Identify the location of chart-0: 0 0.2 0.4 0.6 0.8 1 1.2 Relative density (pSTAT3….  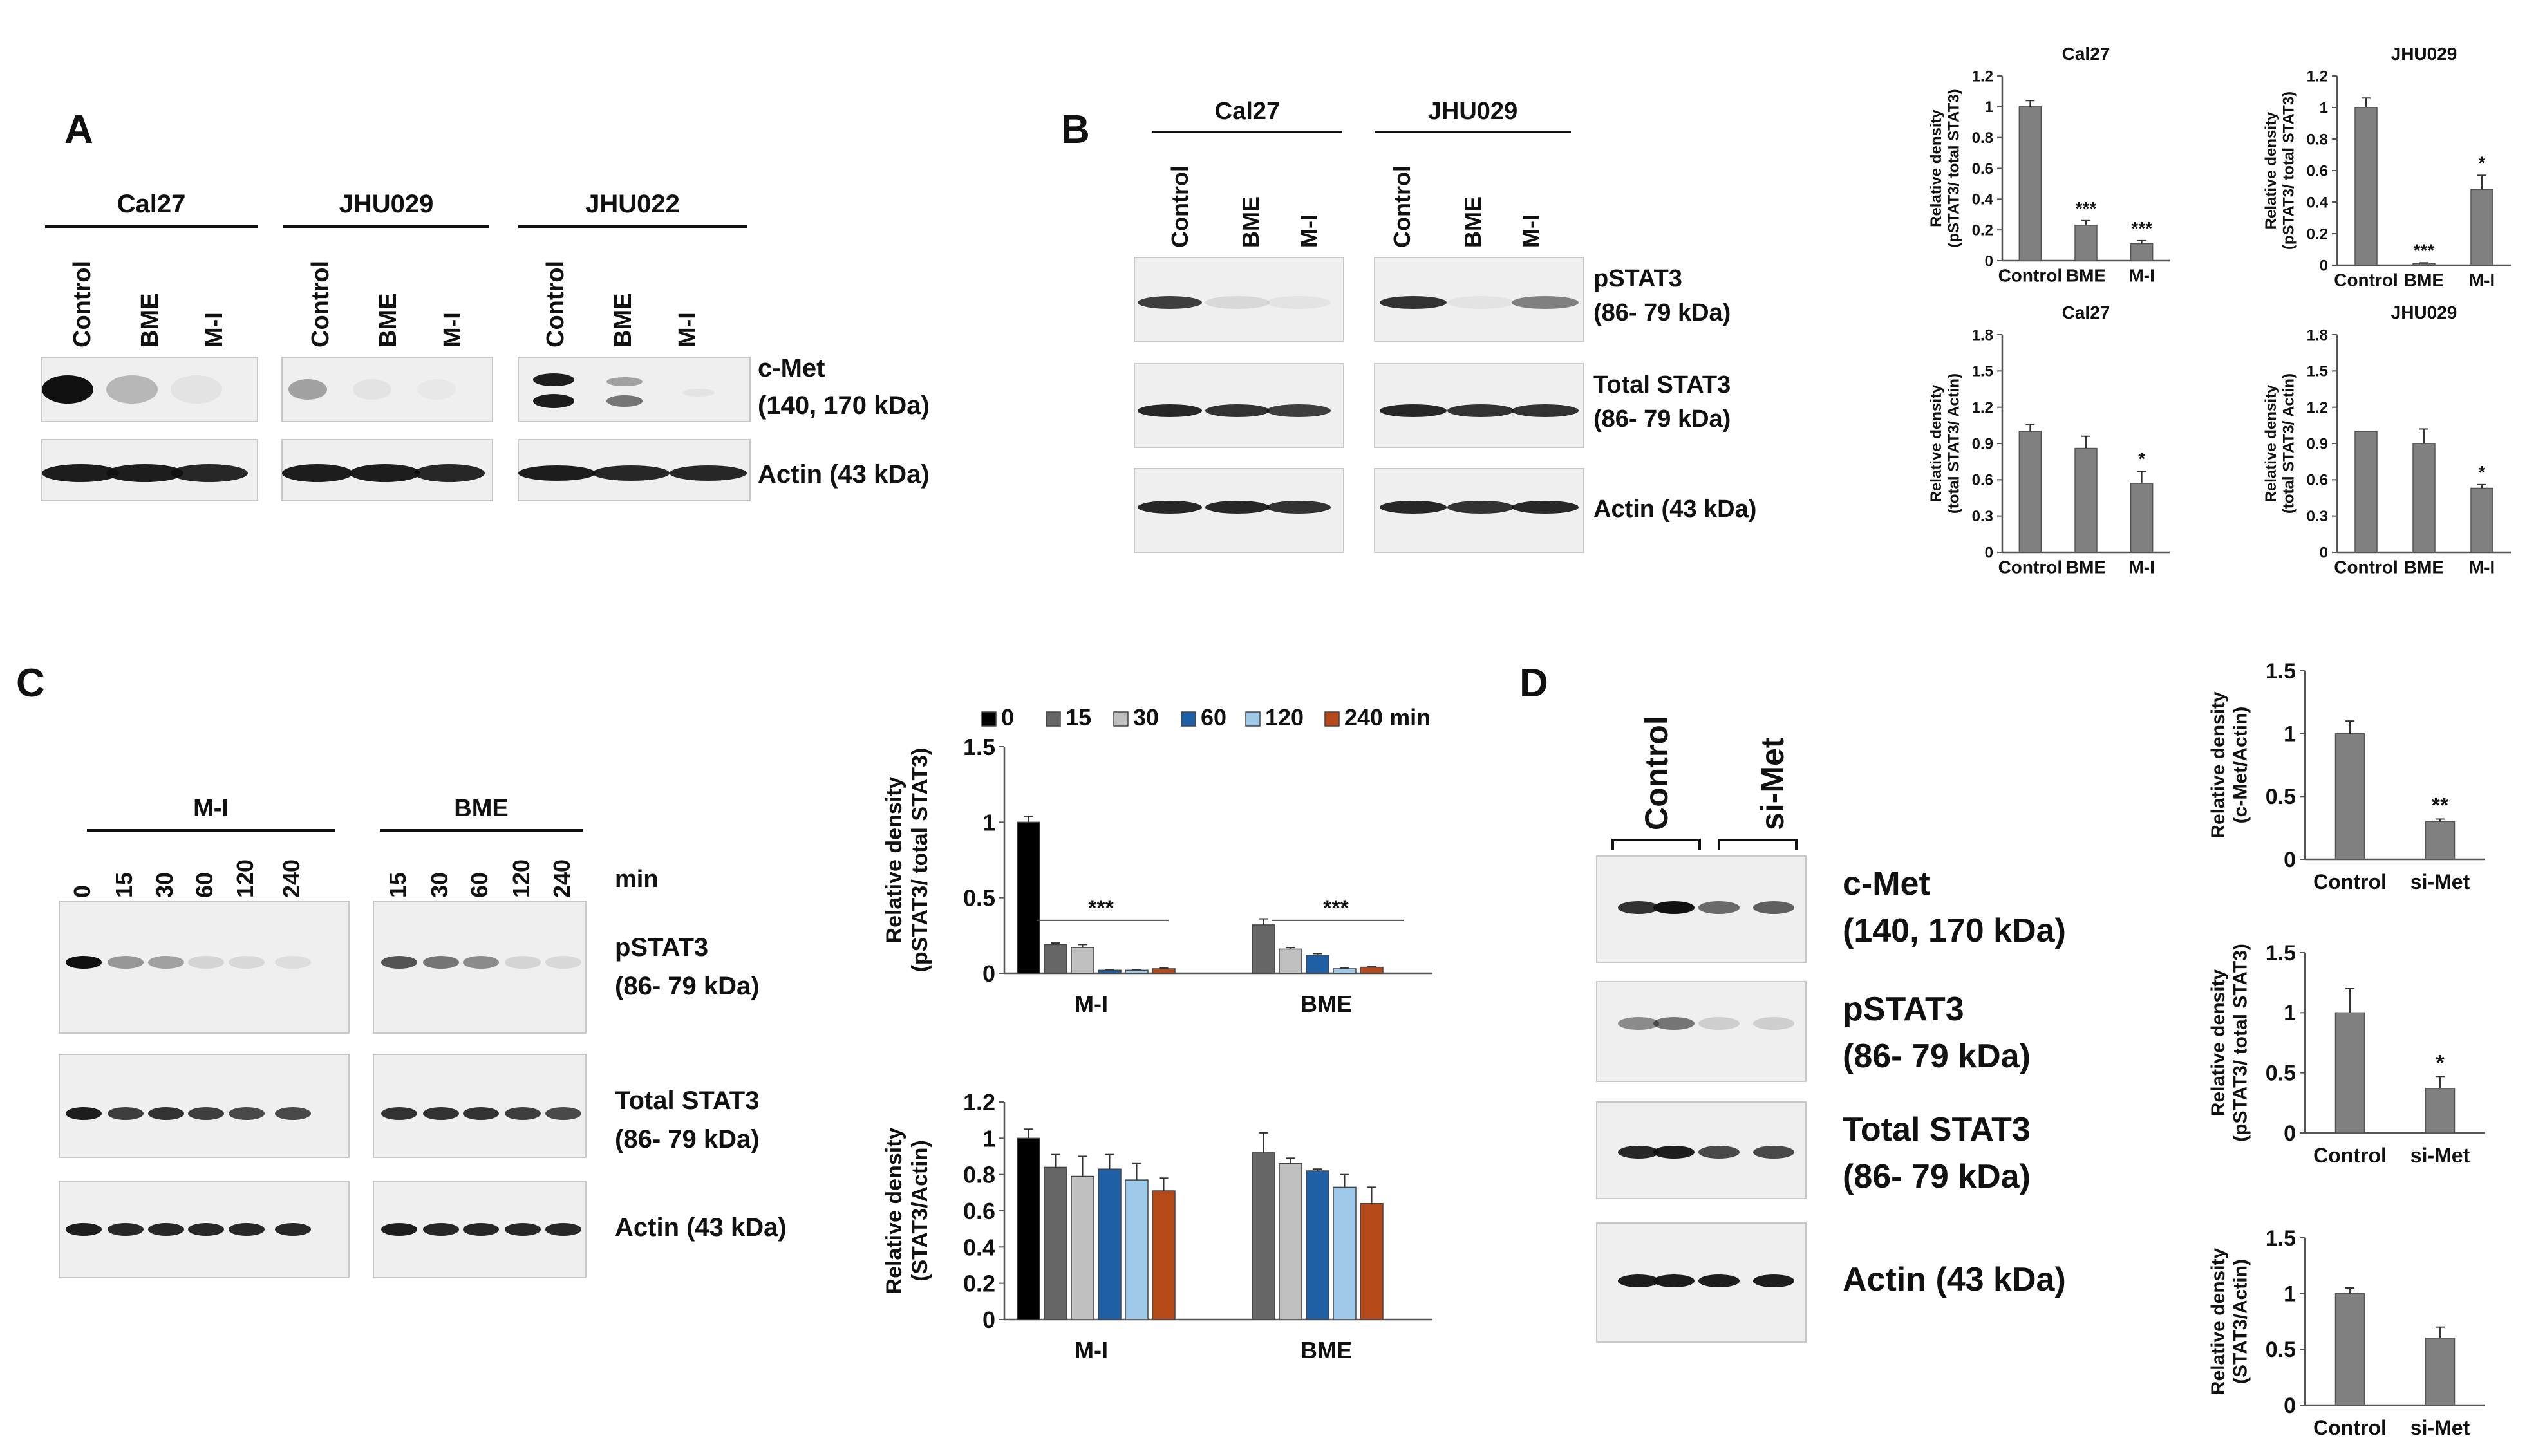
(2049, 164).